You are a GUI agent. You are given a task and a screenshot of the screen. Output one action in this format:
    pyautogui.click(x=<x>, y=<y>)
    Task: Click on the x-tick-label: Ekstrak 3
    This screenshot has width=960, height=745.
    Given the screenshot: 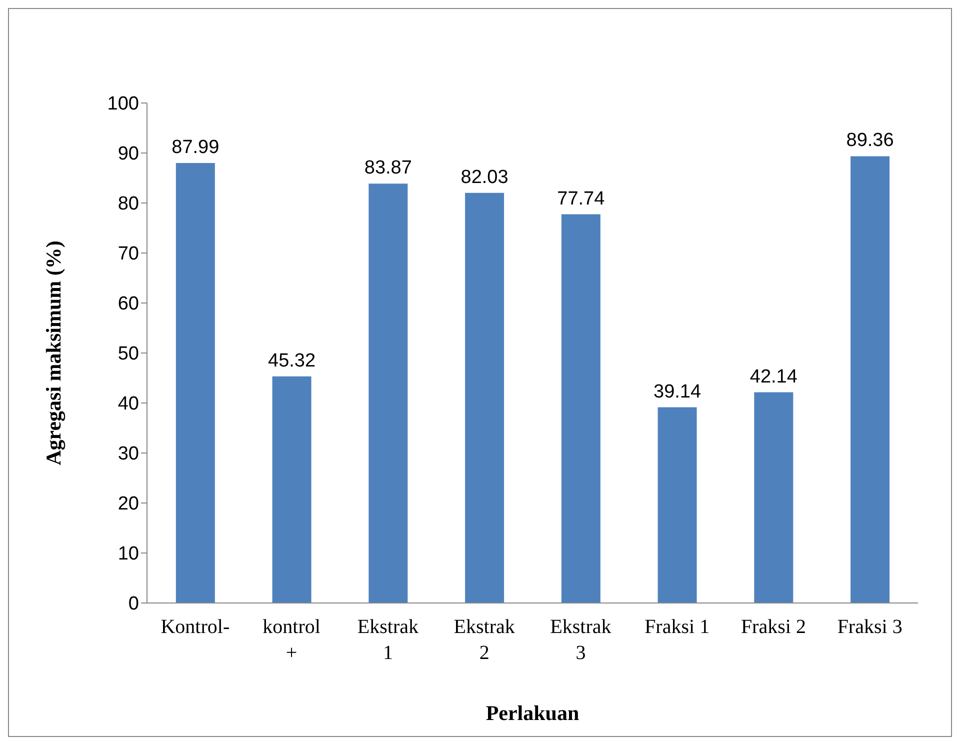 What is the action you would take?
    pyautogui.click(x=581, y=640)
    